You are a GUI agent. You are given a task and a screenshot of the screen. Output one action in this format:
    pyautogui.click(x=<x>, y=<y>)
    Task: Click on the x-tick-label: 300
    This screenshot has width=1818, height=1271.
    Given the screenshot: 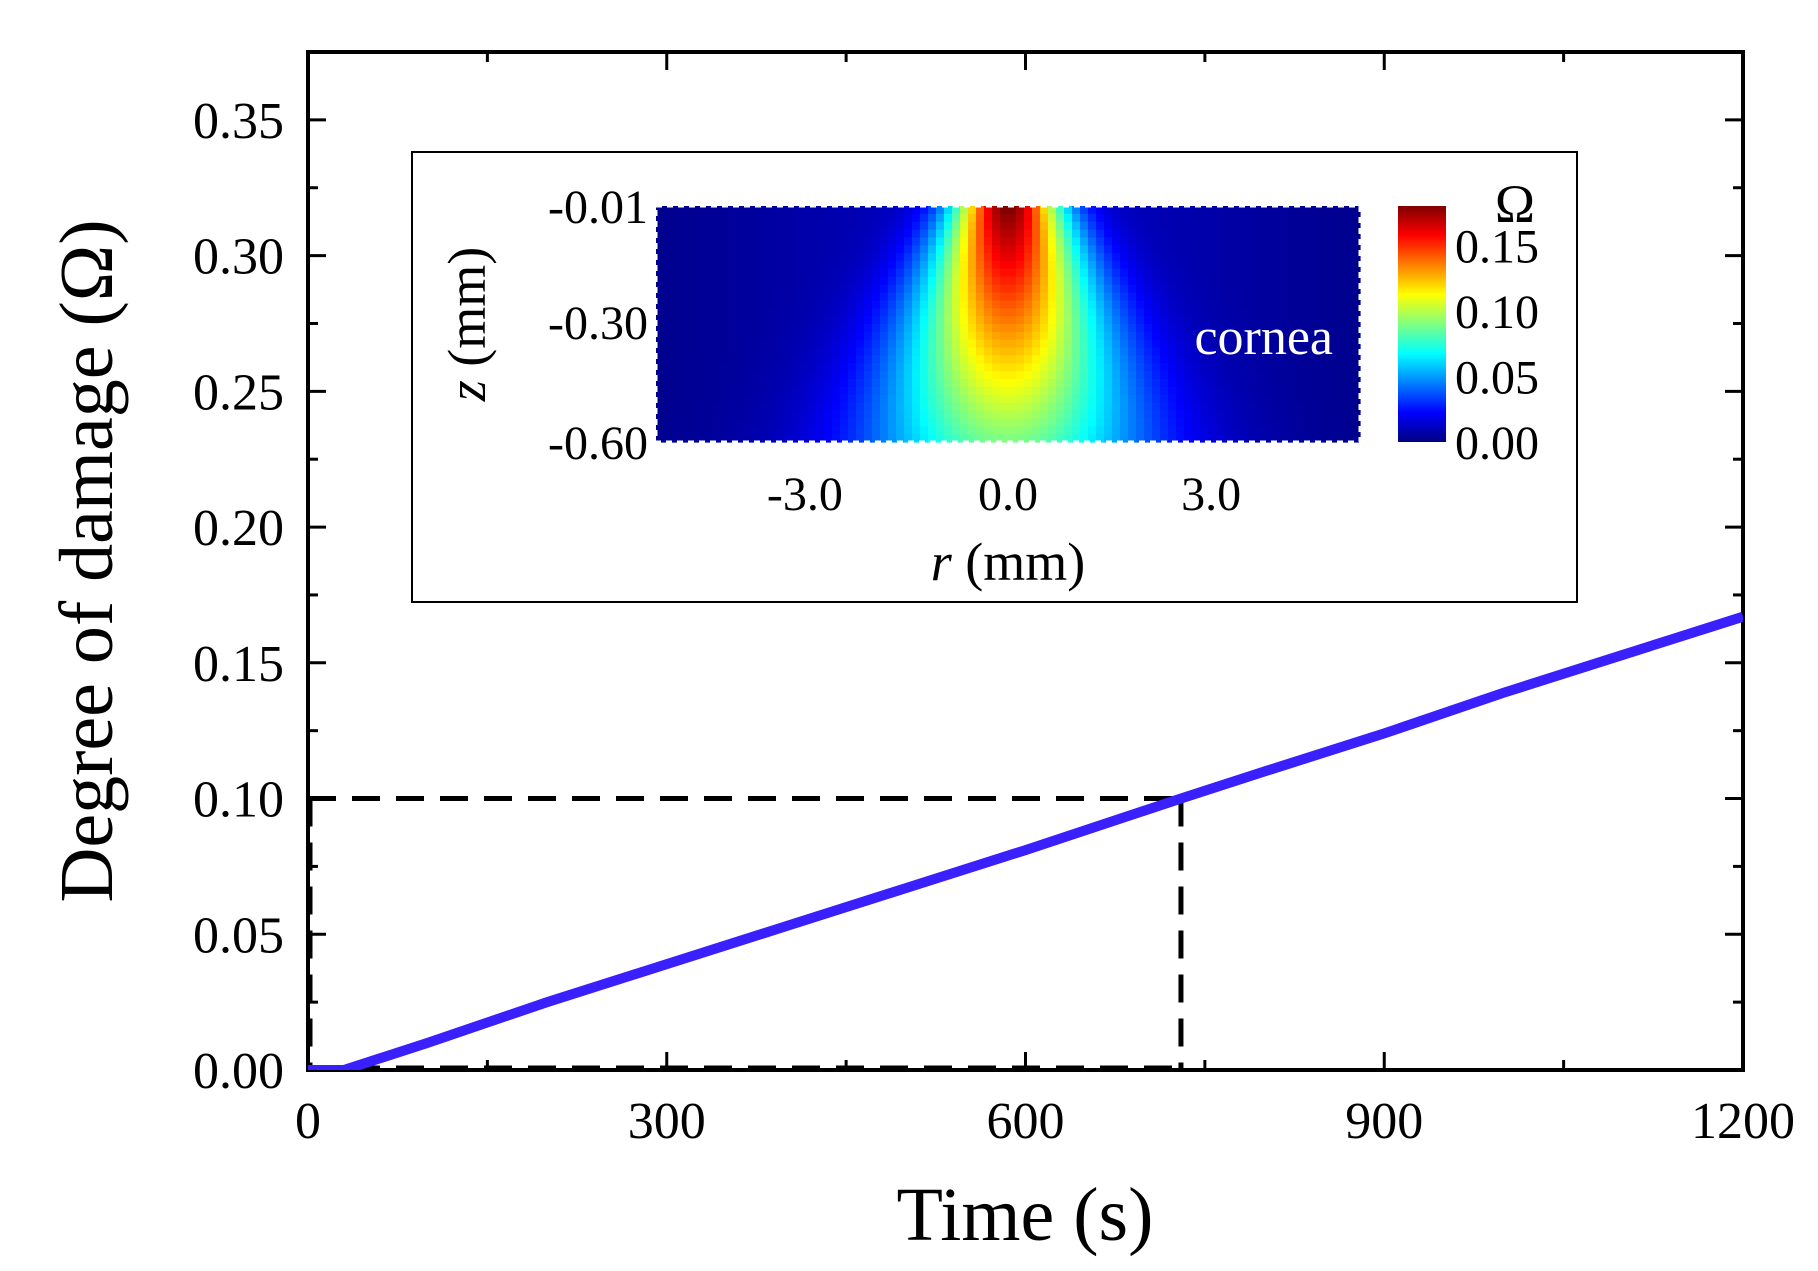 What is the action you would take?
    pyautogui.click(x=667, y=1121)
    